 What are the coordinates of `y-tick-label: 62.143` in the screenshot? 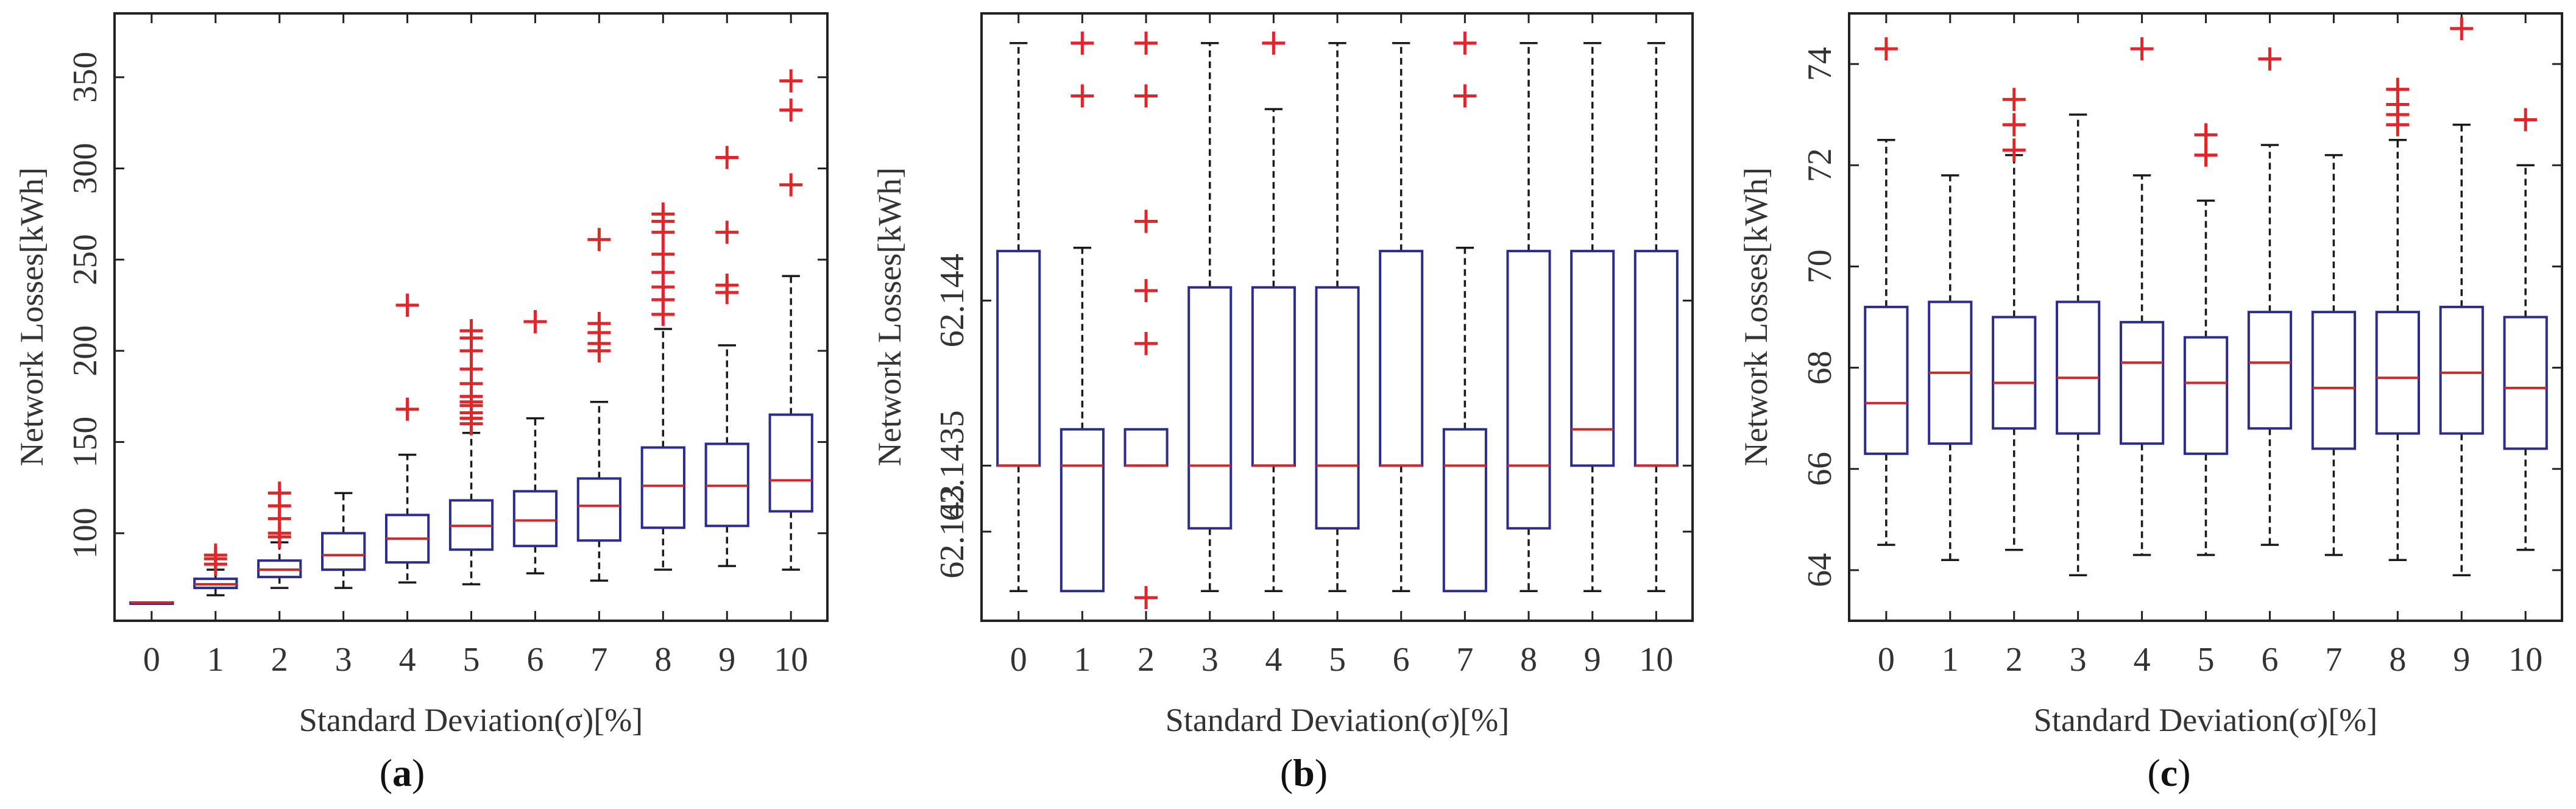 It's located at (952, 532).